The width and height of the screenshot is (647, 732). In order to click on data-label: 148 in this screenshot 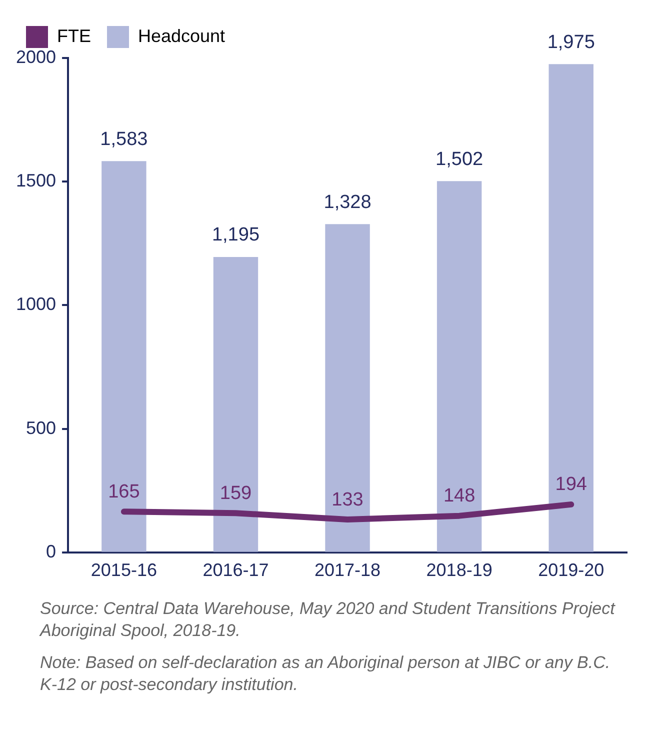, I will do `click(459, 496)`.